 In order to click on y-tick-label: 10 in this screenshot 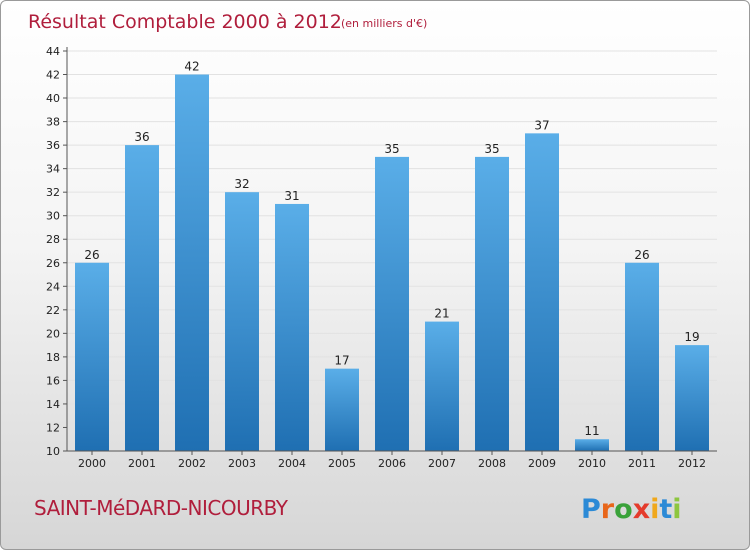, I will do `click(53, 451)`.